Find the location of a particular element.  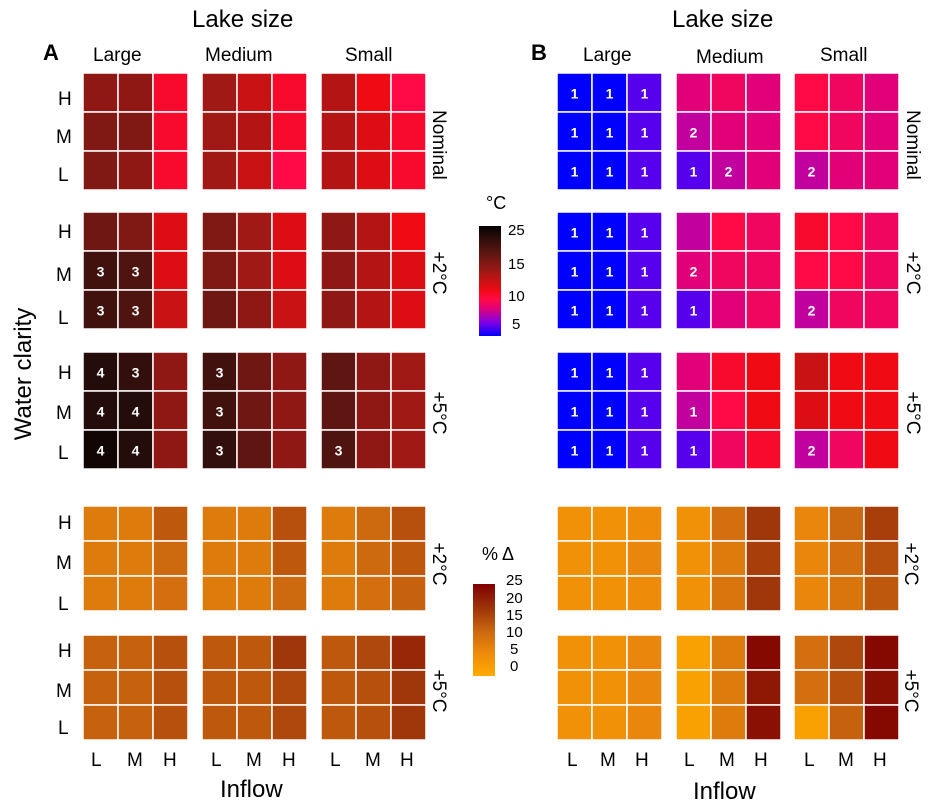

panel-b-pct-s1-large-cell-r2-c2 is located at coordinates (644, 722).